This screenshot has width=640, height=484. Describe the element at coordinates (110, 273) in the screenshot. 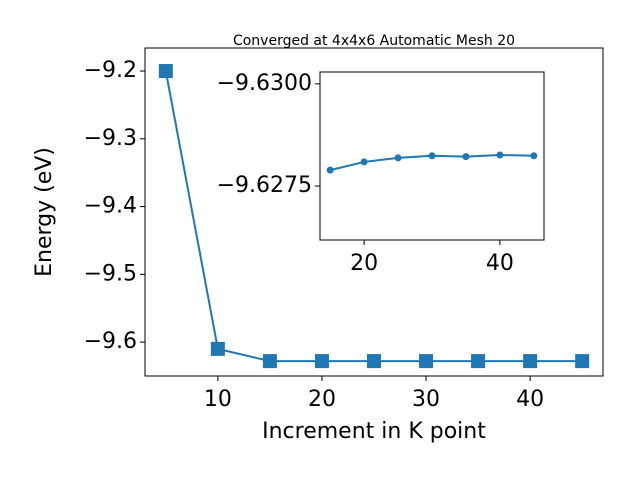

I see `y-tick-label: −9.5` at that location.